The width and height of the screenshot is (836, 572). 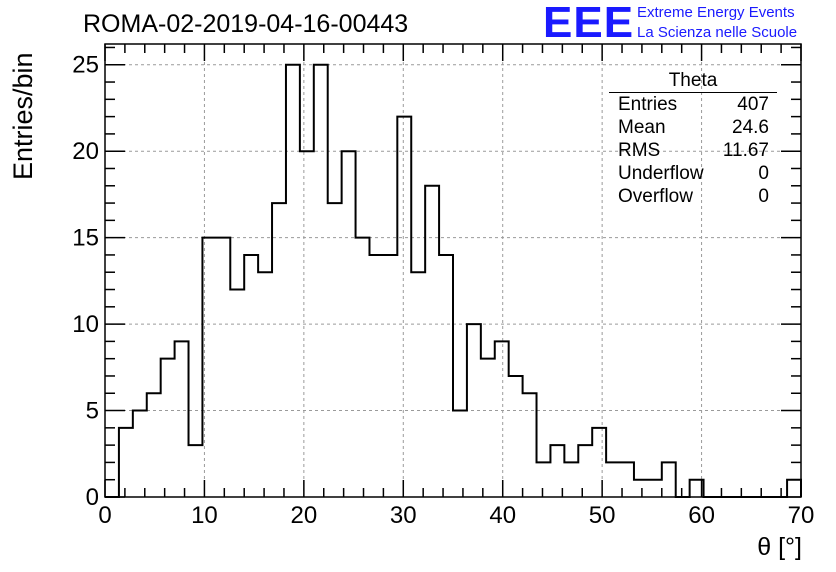 What do you see at coordinates (85, 65) in the screenshot?
I see `y-tick-label: 25` at bounding box center [85, 65].